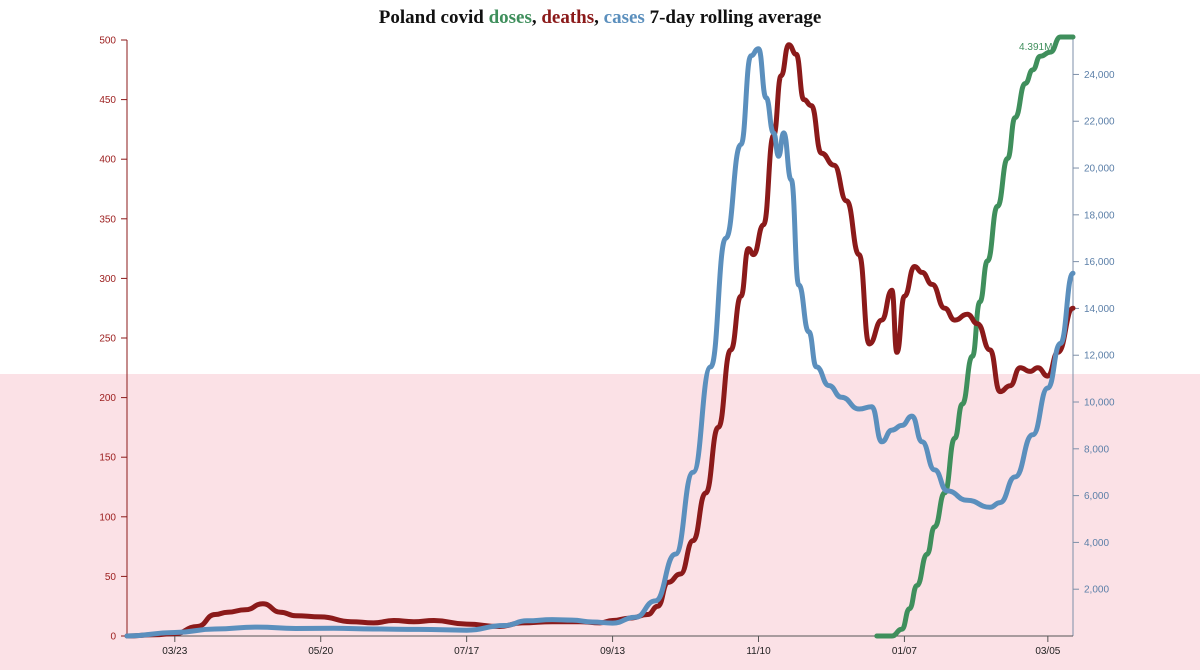  I want to click on y-left-tick-label: 250, so click(107, 339).